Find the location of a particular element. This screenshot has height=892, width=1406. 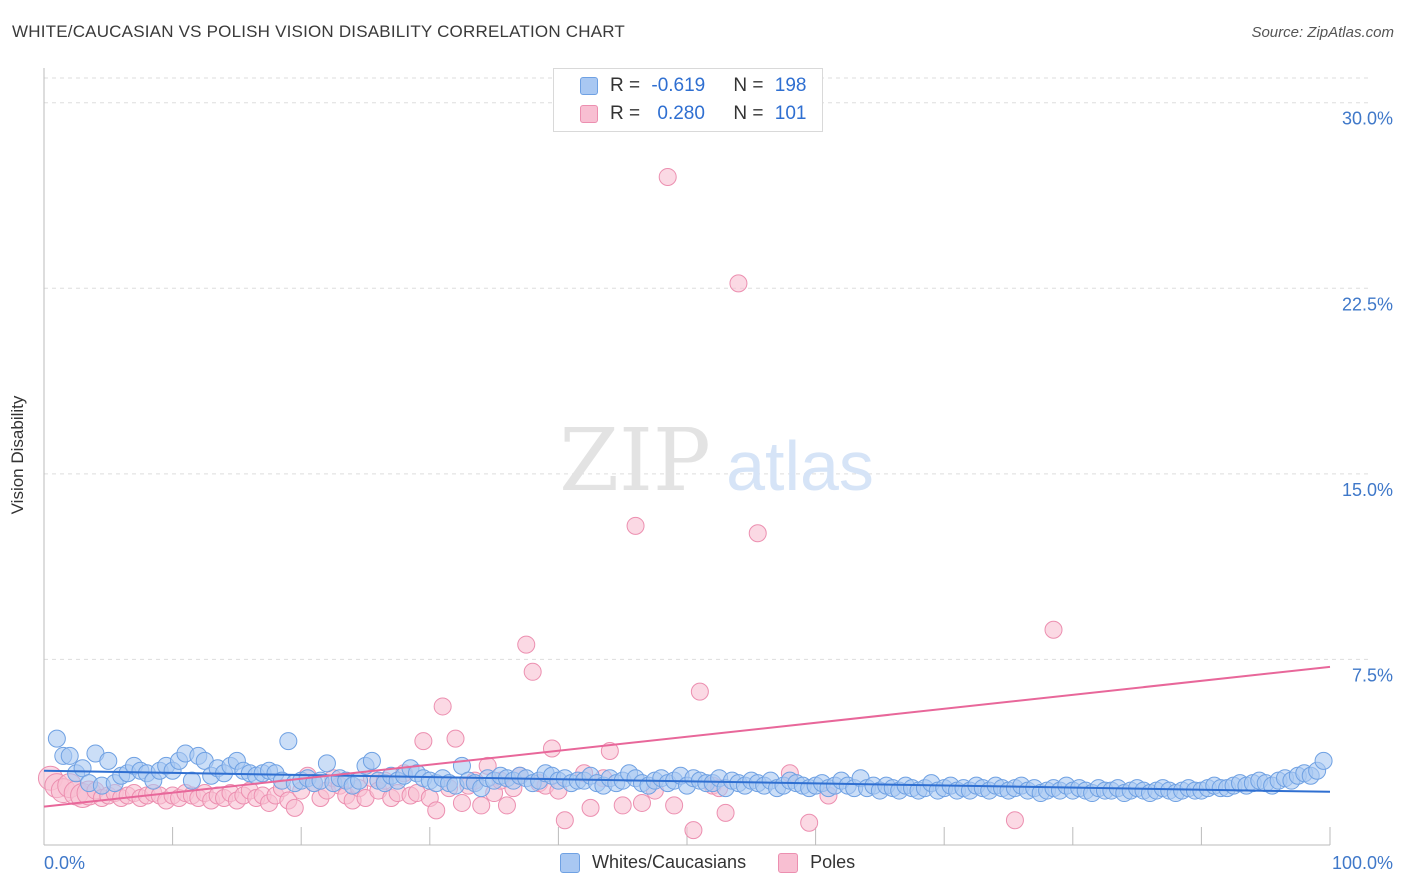

correlation-legend: R = -0.619 N = 198 R = 0.280 N = 101 is located at coordinates (688, 100).